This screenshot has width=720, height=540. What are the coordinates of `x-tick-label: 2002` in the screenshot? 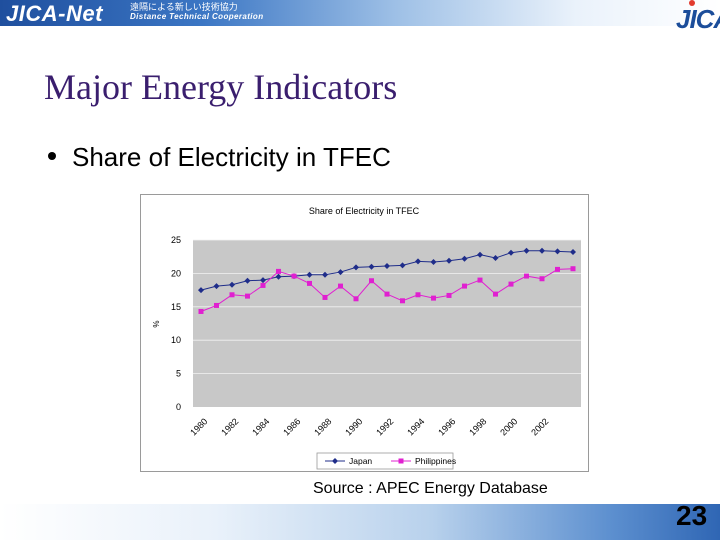 It's located at (539, 426).